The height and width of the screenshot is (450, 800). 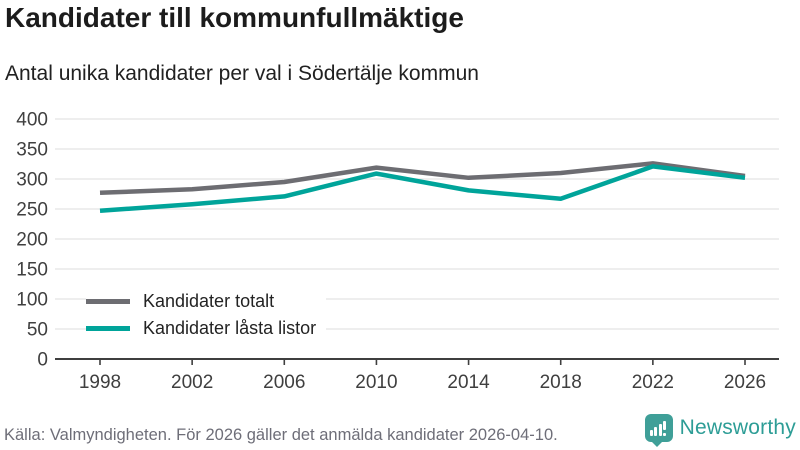 What do you see at coordinates (192, 382) in the screenshot?
I see `svg-text: 2002` at bounding box center [192, 382].